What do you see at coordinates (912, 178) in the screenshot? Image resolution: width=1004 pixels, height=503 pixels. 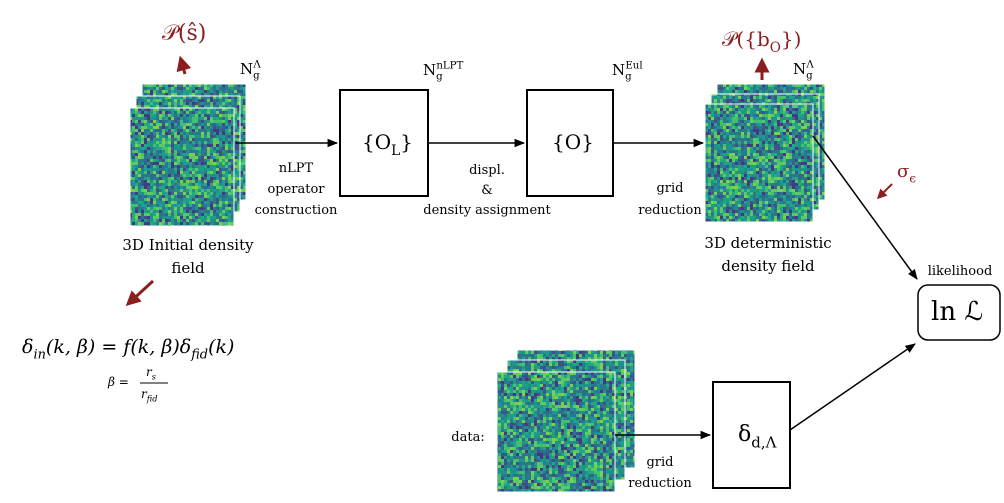 I see `math-sub: ϵ` at bounding box center [912, 178].